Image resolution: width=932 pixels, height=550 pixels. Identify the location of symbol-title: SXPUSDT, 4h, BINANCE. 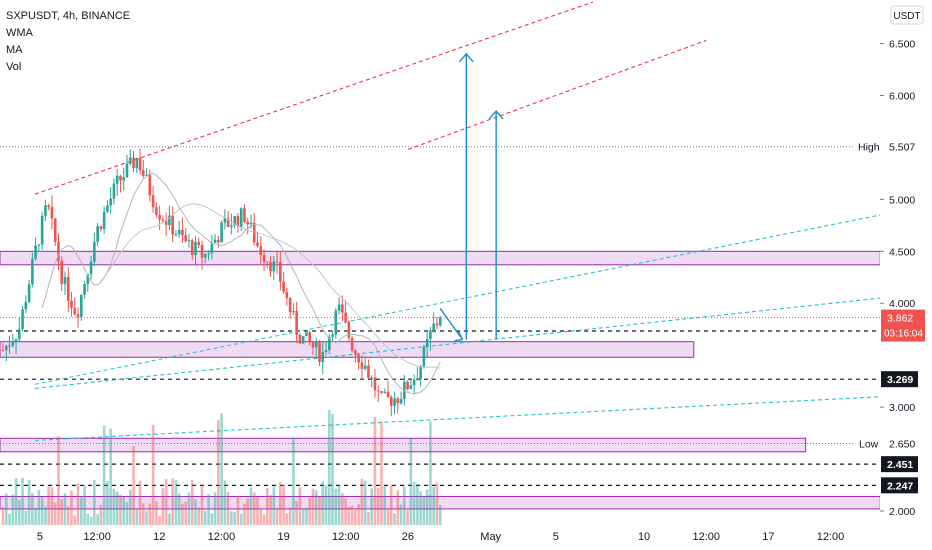
(68, 16).